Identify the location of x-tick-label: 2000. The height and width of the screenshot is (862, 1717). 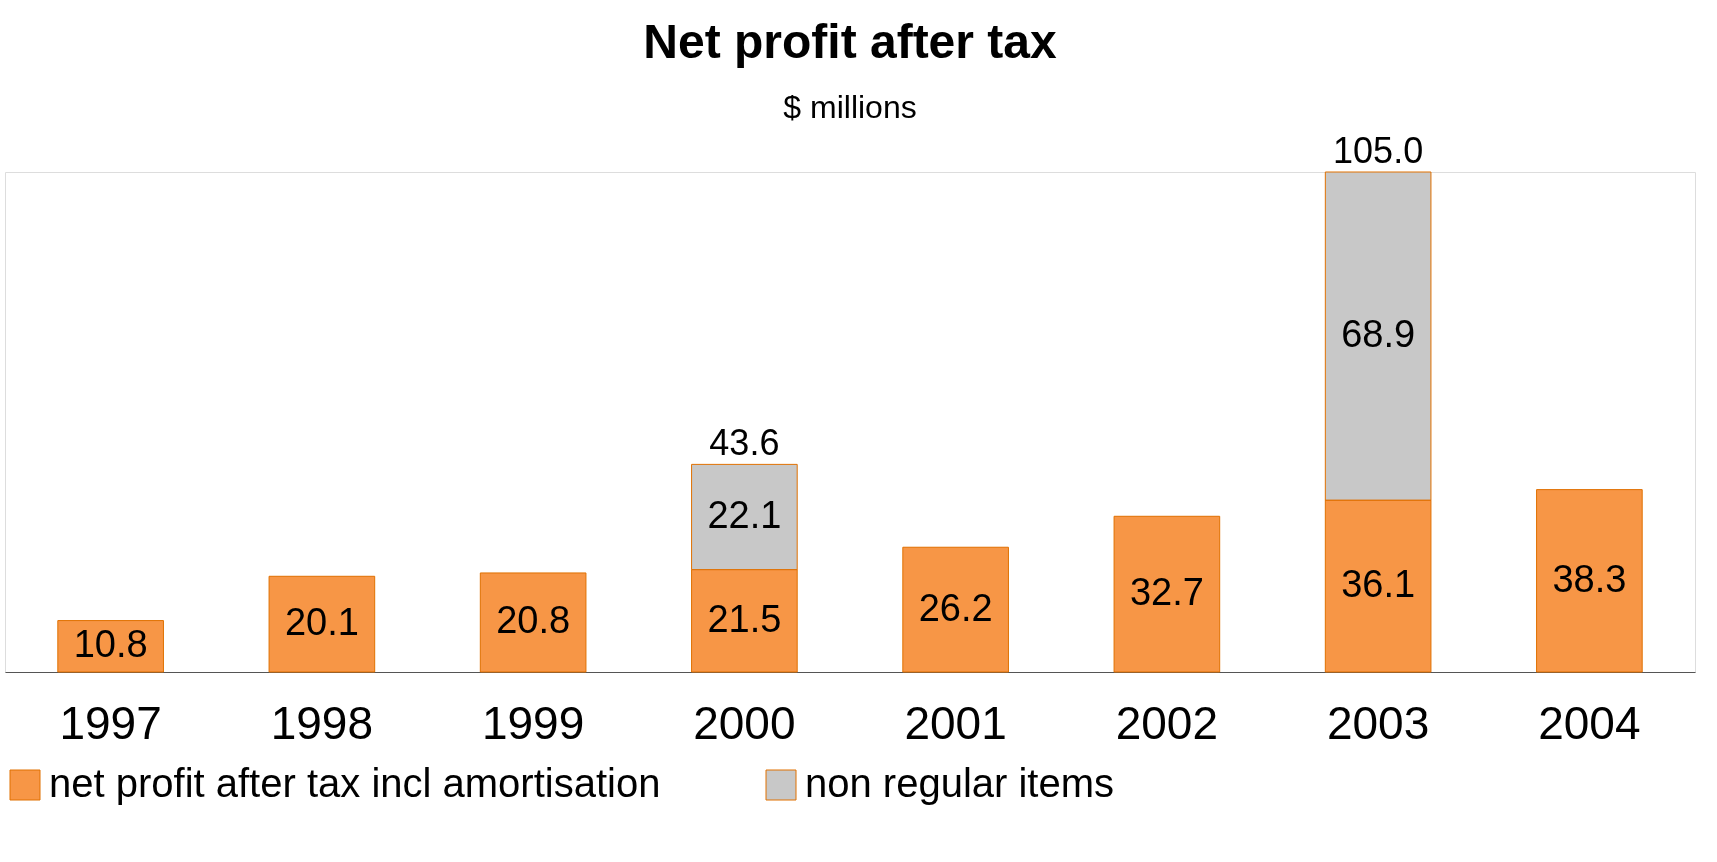
(744, 722).